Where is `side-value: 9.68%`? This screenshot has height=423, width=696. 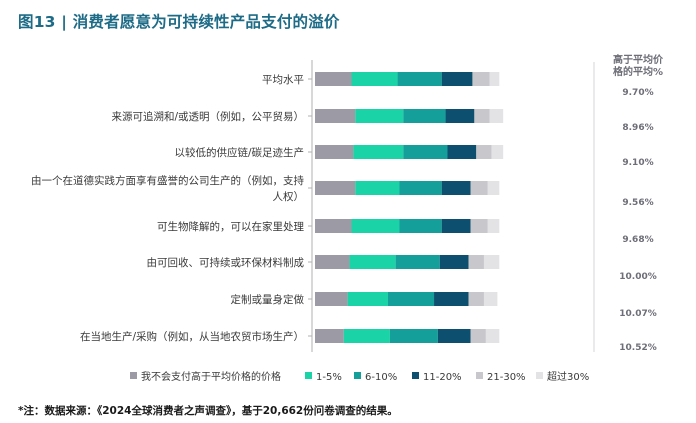 side-value: 9.68% is located at coordinates (637, 240).